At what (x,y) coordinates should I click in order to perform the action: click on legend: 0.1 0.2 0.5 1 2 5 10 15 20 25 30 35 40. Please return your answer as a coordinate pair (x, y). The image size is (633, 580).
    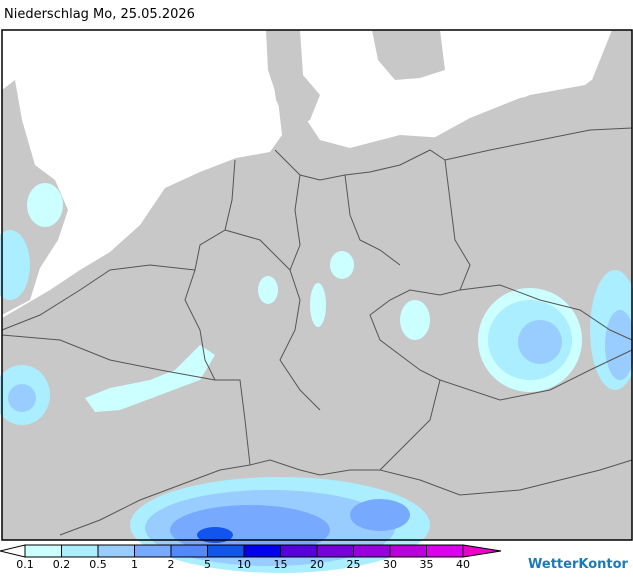
    Looking at the image, I should click on (251, 557).